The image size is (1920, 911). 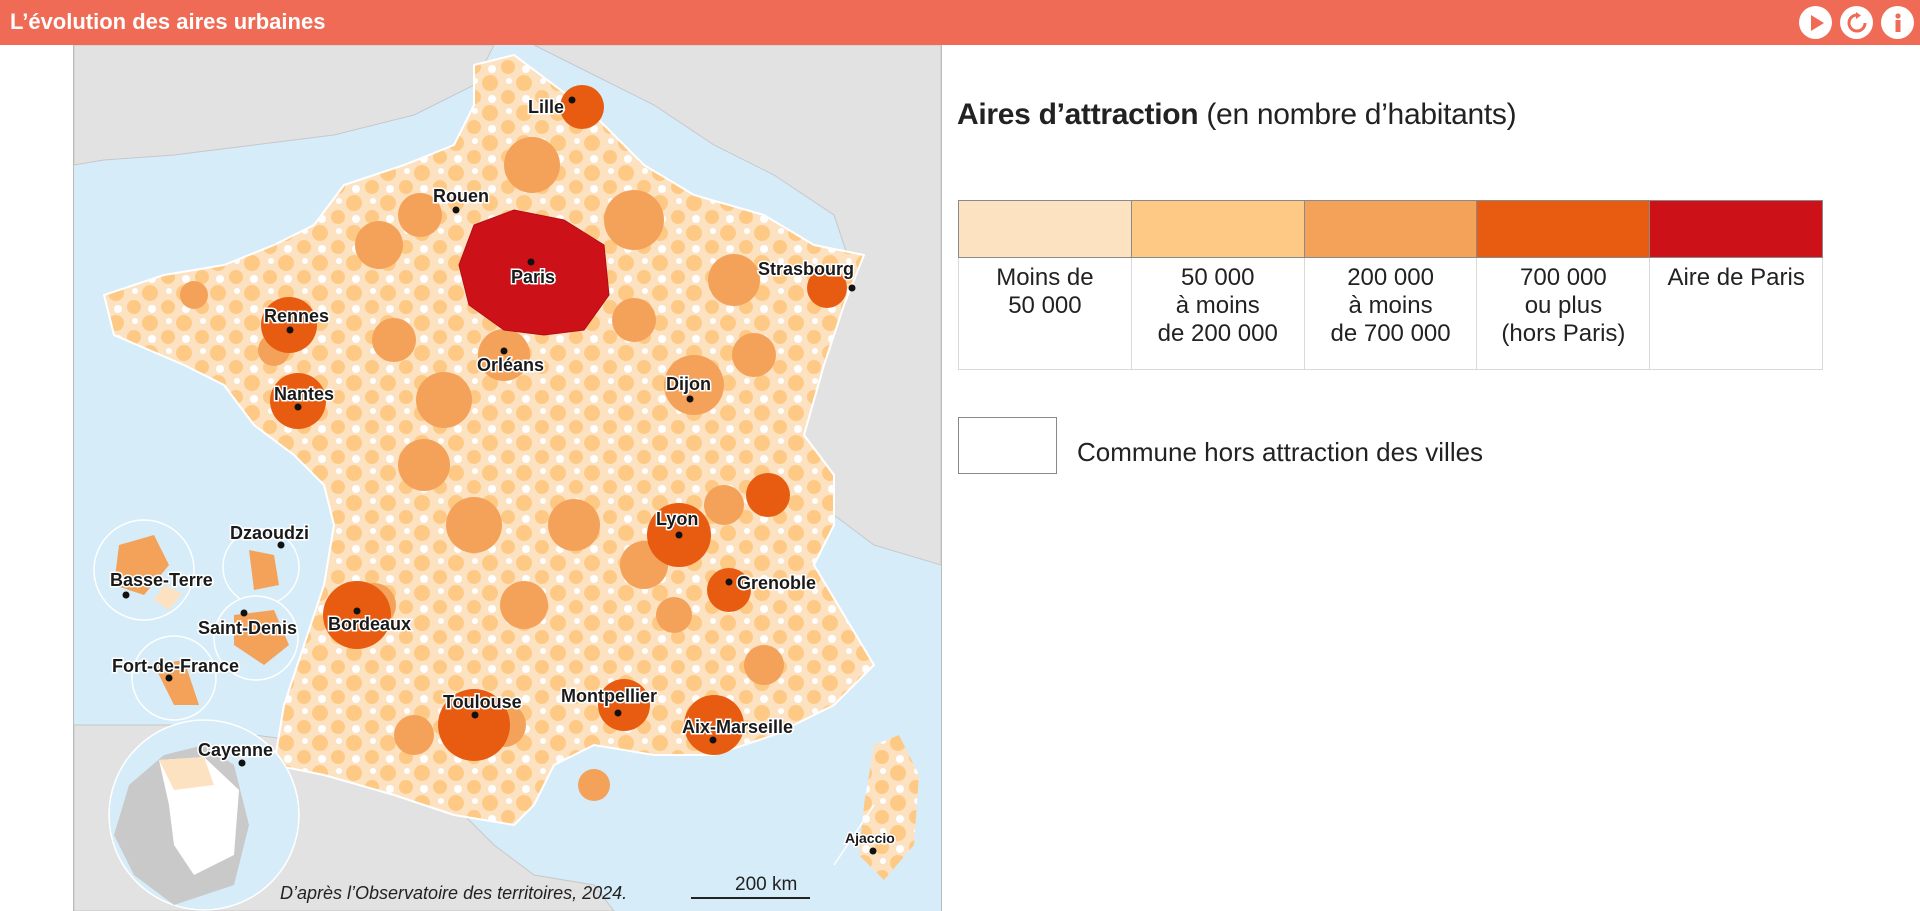 I want to click on info-button, so click(x=1897, y=22).